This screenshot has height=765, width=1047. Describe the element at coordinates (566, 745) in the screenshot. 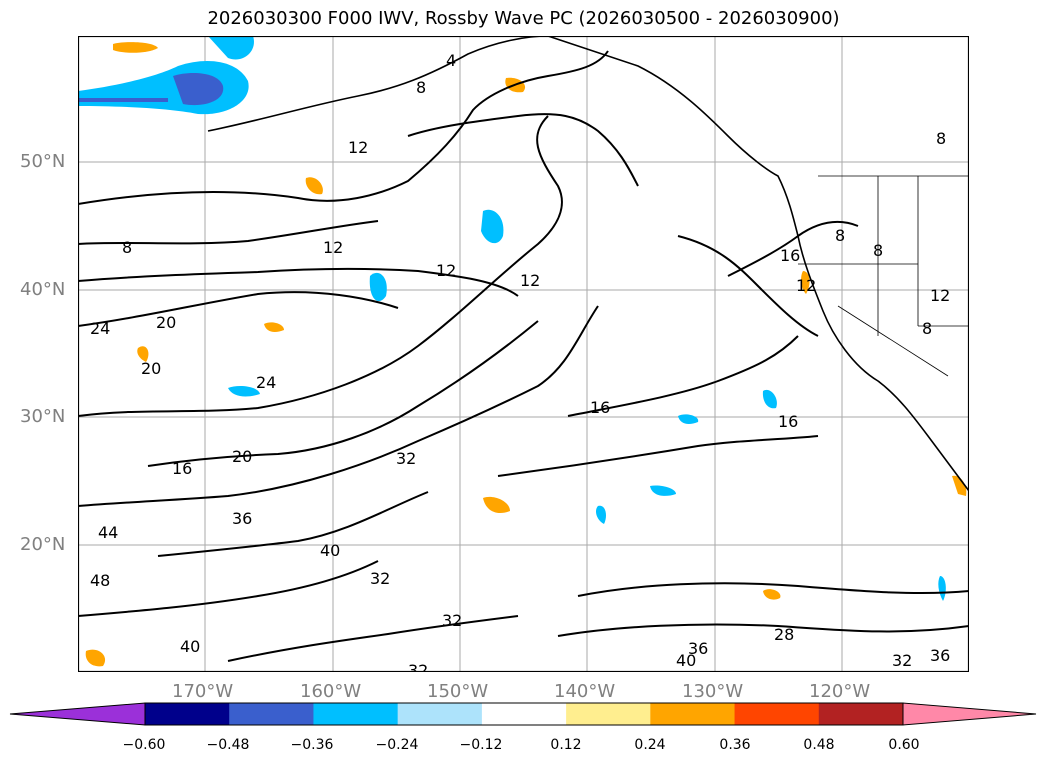

I see `colorbar-tick-label: 0.12` at that location.